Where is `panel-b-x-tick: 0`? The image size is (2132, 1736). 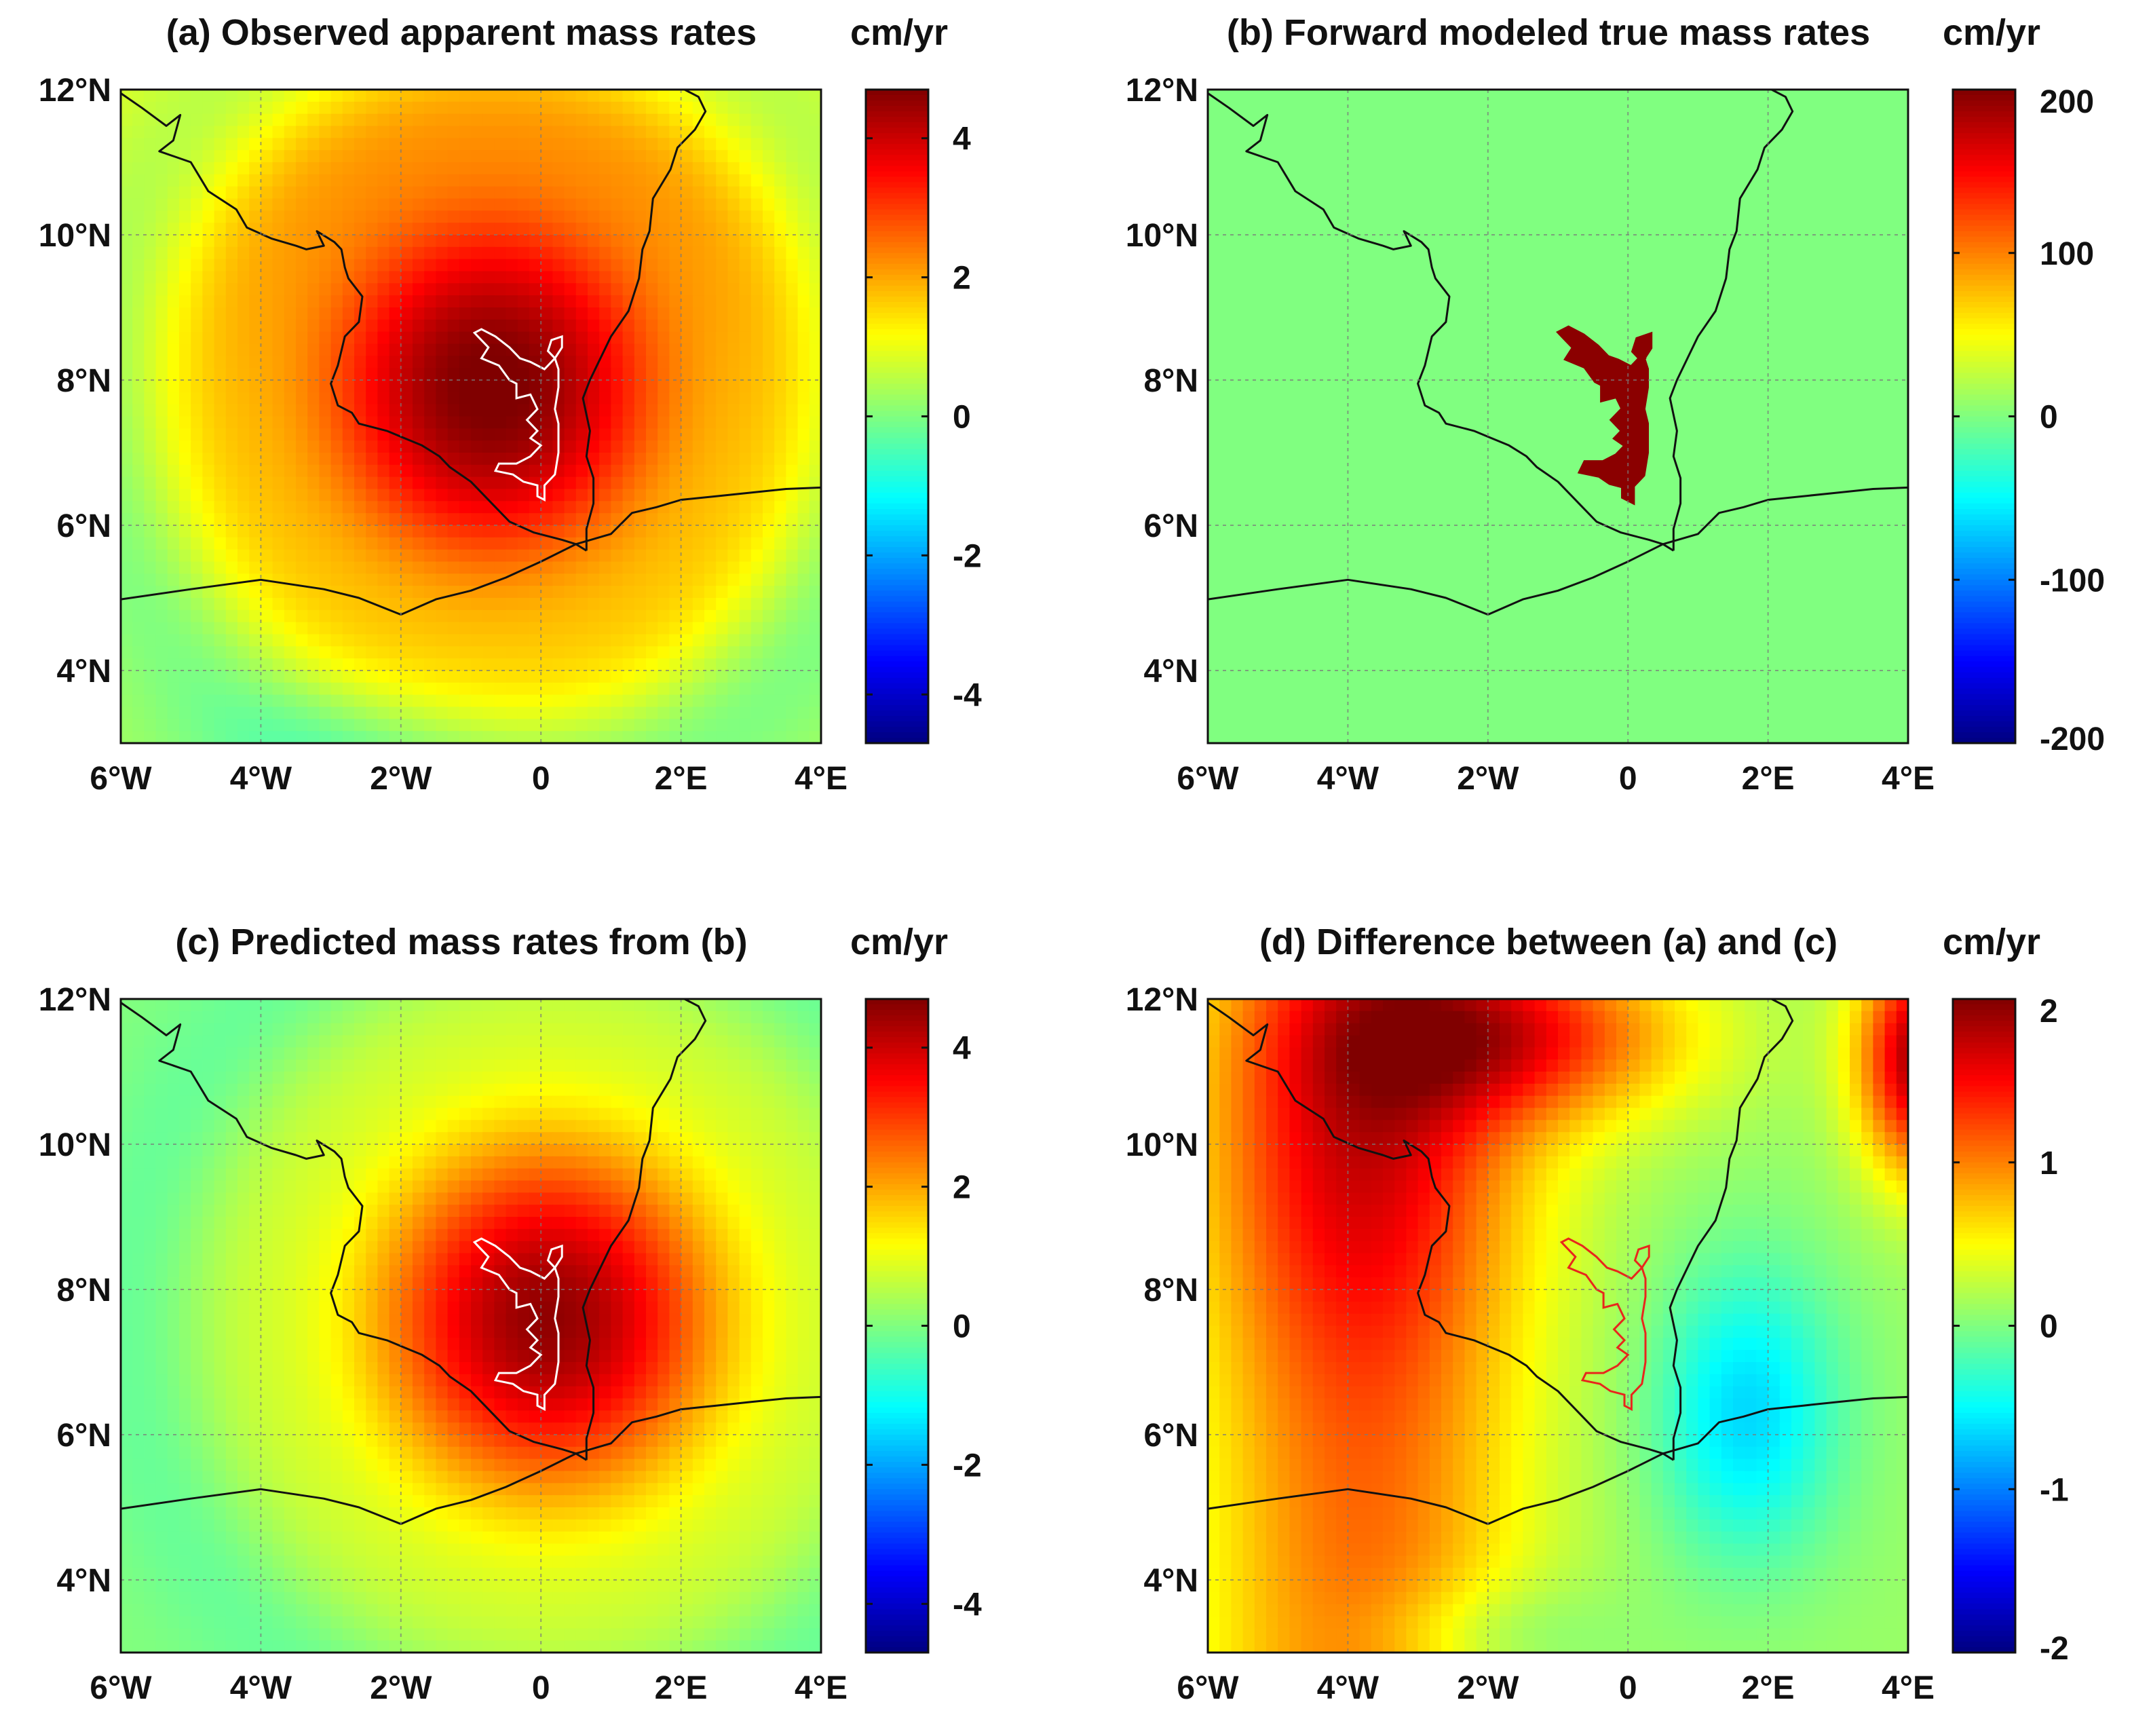
panel-b-x-tick: 0 is located at coordinates (1628, 779).